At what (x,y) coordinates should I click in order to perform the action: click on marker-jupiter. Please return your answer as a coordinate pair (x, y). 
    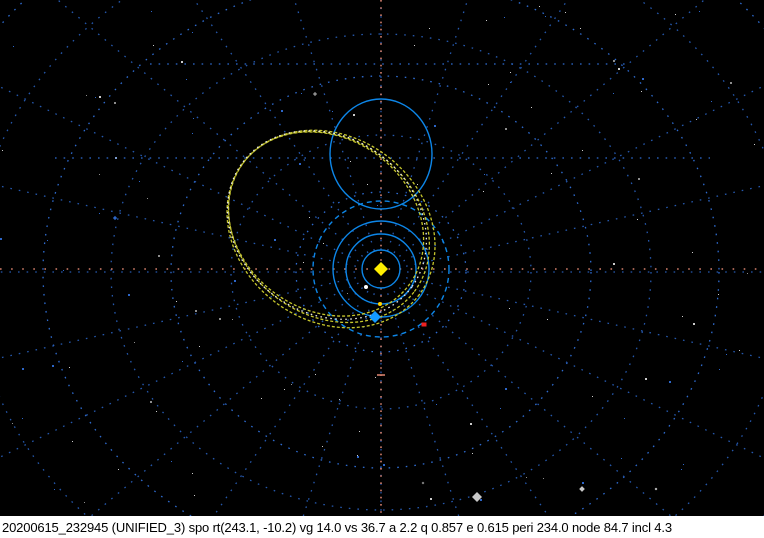
    Looking at the image, I should click on (477, 497).